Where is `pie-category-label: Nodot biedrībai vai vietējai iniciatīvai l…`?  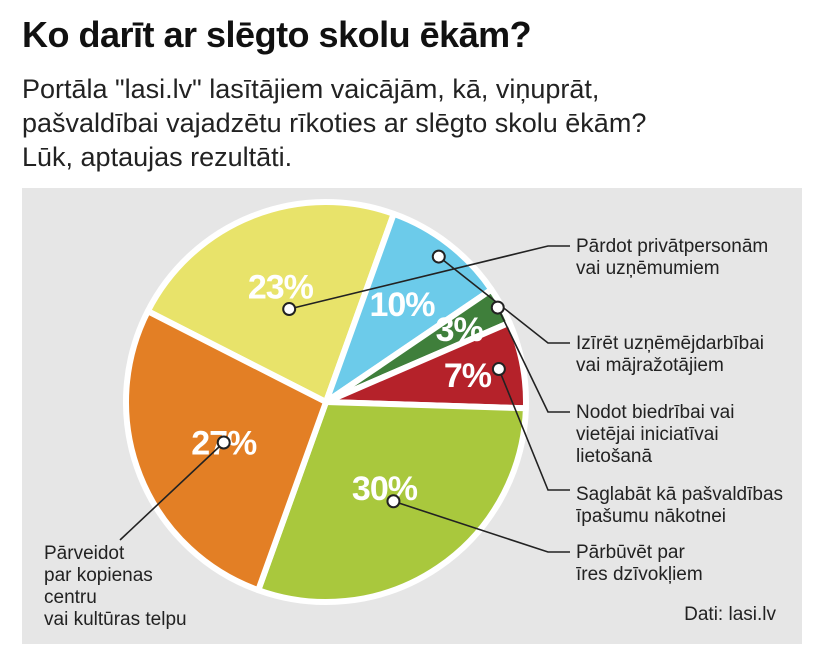 pie-category-label: Nodot biedrībai vai vietējai iniciatīvai l… is located at coordinates (655, 434).